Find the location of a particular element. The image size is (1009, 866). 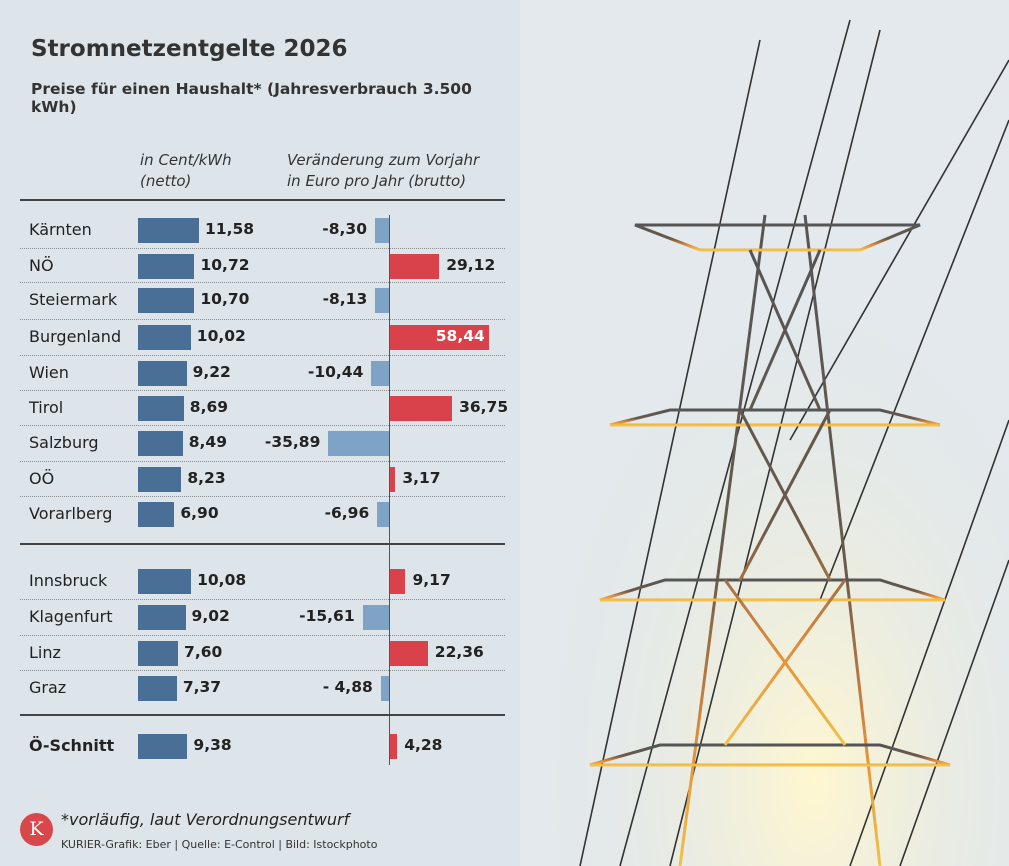

row-label: Salzburg is located at coordinates (64, 442).